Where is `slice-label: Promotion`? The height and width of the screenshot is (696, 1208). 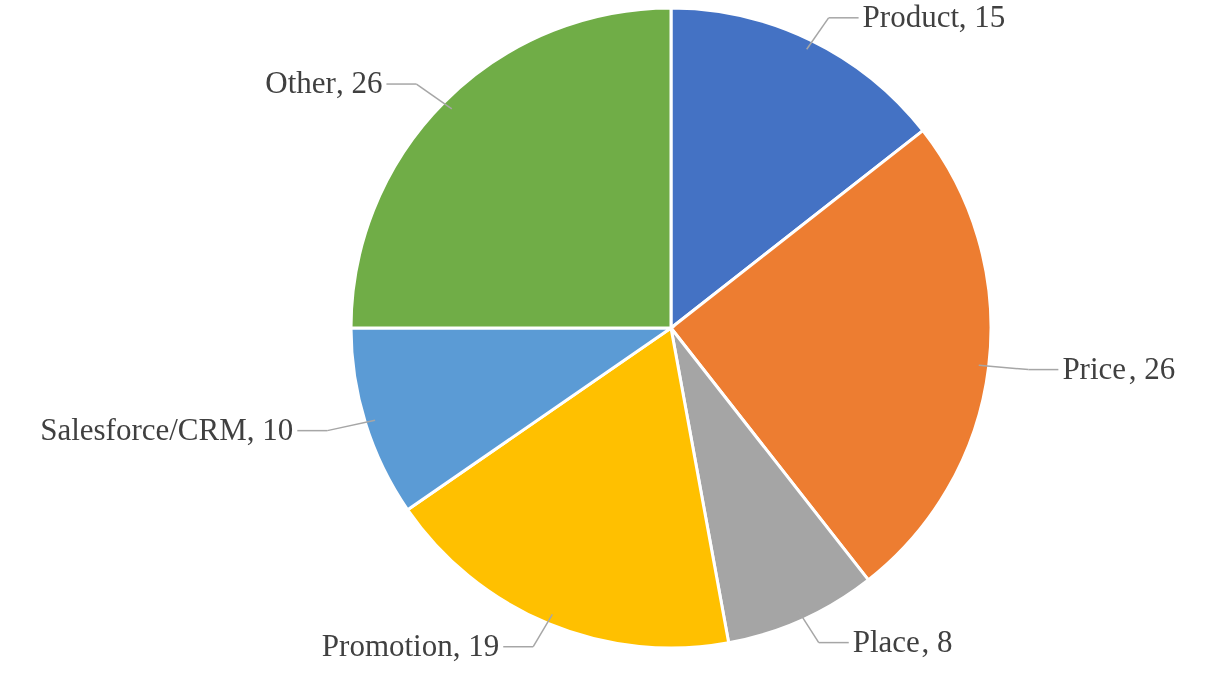 slice-label: Promotion is located at coordinates (387, 645).